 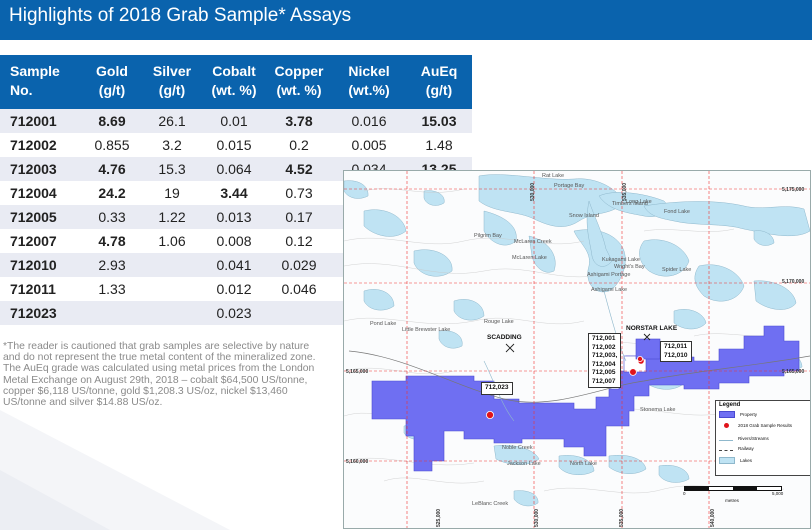 I want to click on table-cell: 712010, so click(x=41, y=265).